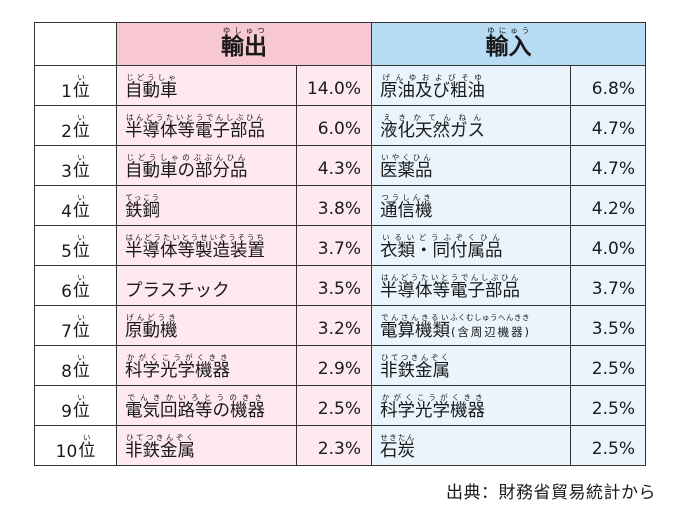 The width and height of the screenshot is (690, 532). I want to click on export-percent: 6.0%, so click(334, 125).